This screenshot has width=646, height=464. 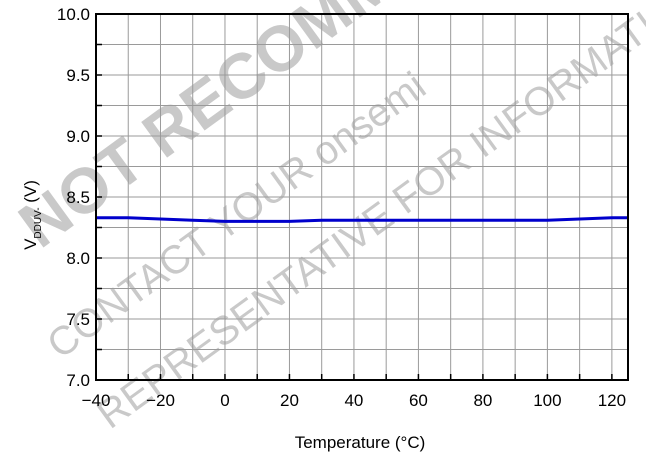 I want to click on x-tick-label: 60, so click(x=418, y=400).